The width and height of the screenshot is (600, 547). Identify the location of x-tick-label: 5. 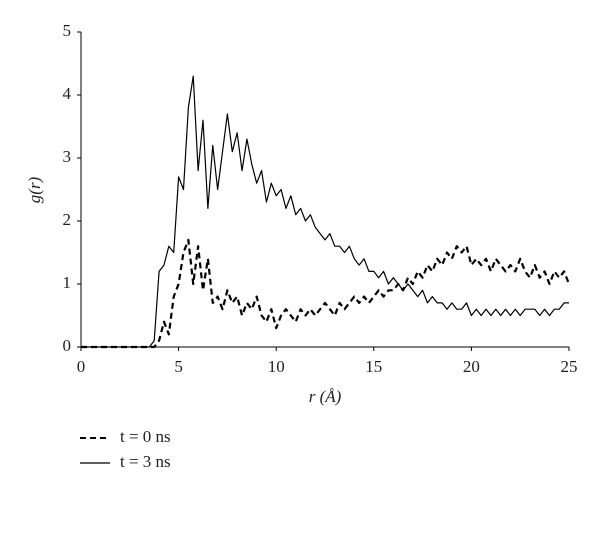
(178, 366).